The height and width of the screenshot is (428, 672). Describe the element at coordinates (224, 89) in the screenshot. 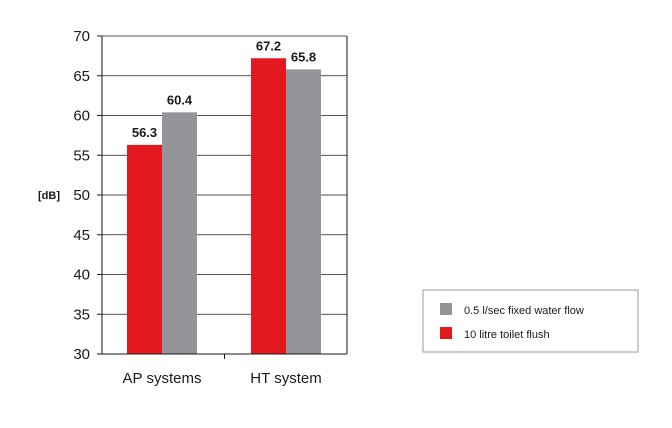

I see `data-labels: 56.3 60.4 67.2 65.8` at that location.